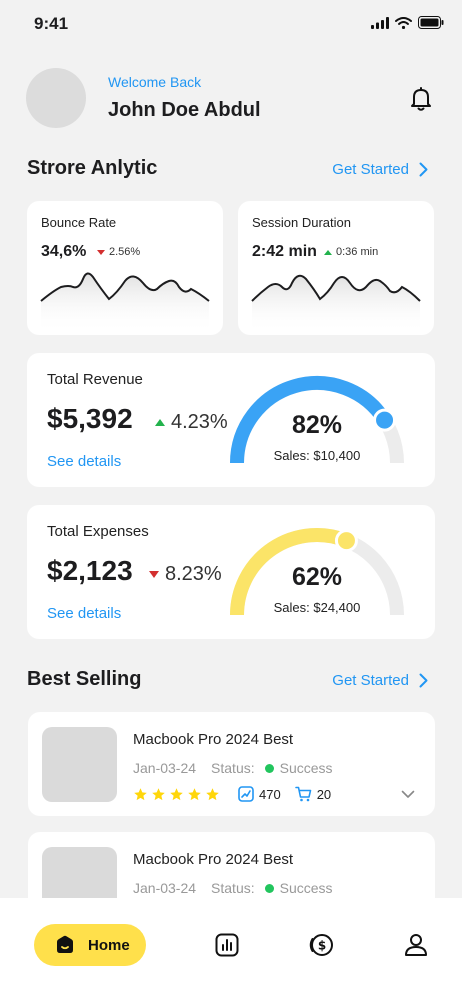 This screenshot has width=462, height=1000. What do you see at coordinates (303, 794) in the screenshot?
I see `cart-icon` at bounding box center [303, 794].